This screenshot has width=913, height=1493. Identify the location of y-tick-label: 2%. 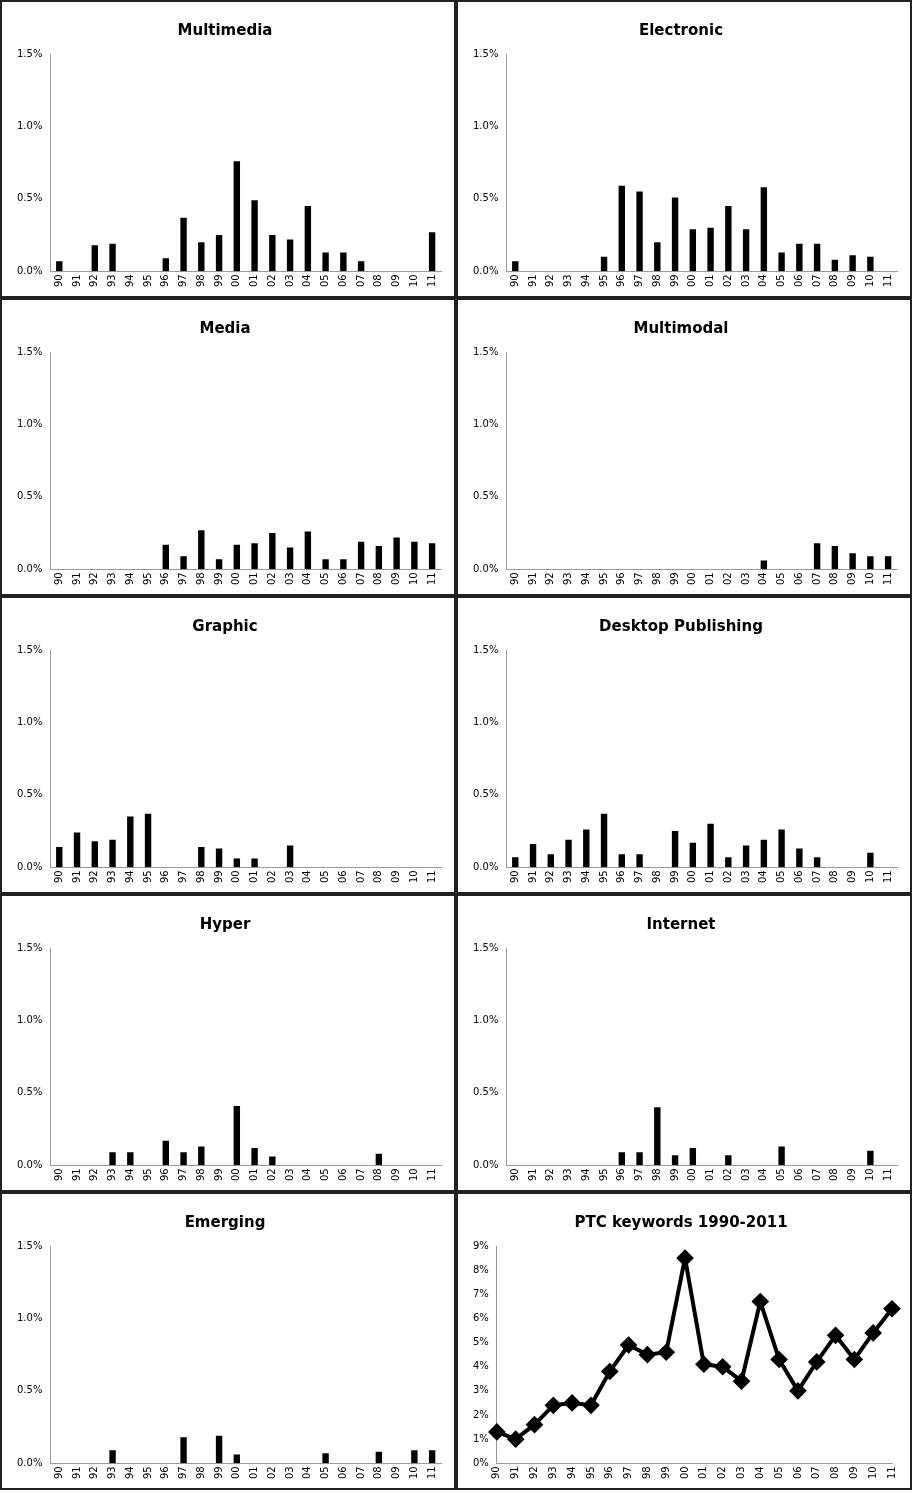
(480, 1414).